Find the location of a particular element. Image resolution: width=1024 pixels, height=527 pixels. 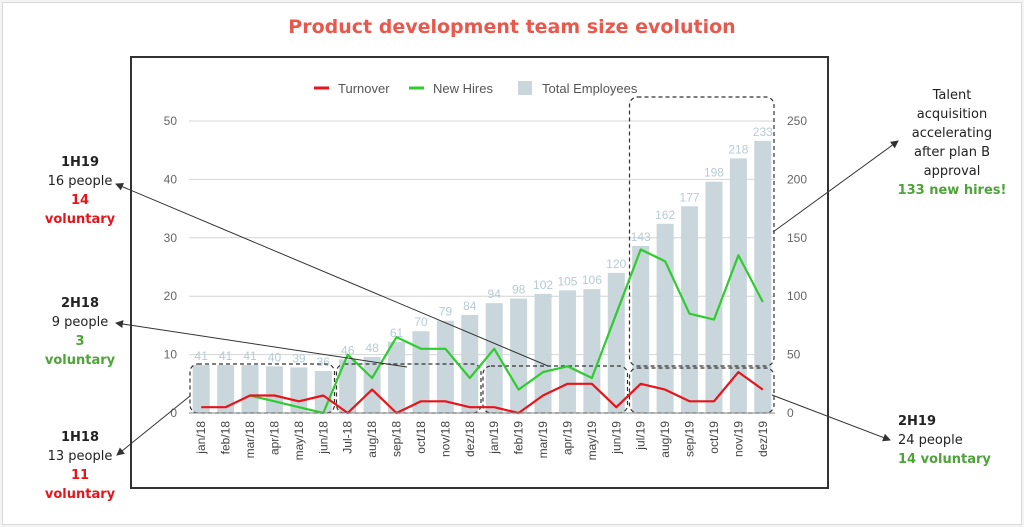

category-label: feb/19 is located at coordinates (519, 438).